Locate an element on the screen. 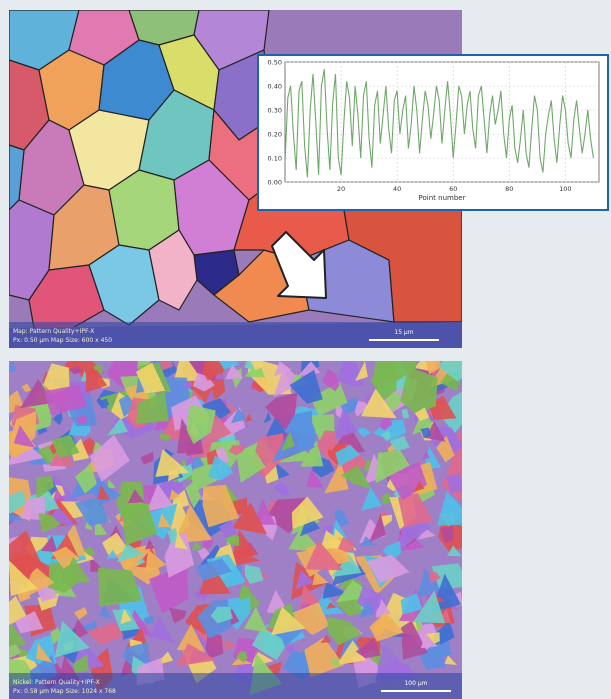 Image resolution: width=611 pixels, height=699 pixels. x-axis-label: Point number is located at coordinates (442, 198).